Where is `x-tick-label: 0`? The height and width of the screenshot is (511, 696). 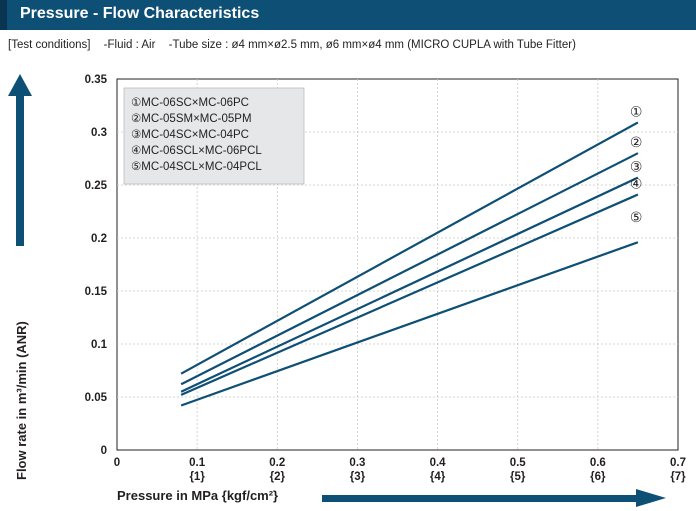
x-tick-label: 0 is located at coordinates (117, 463).